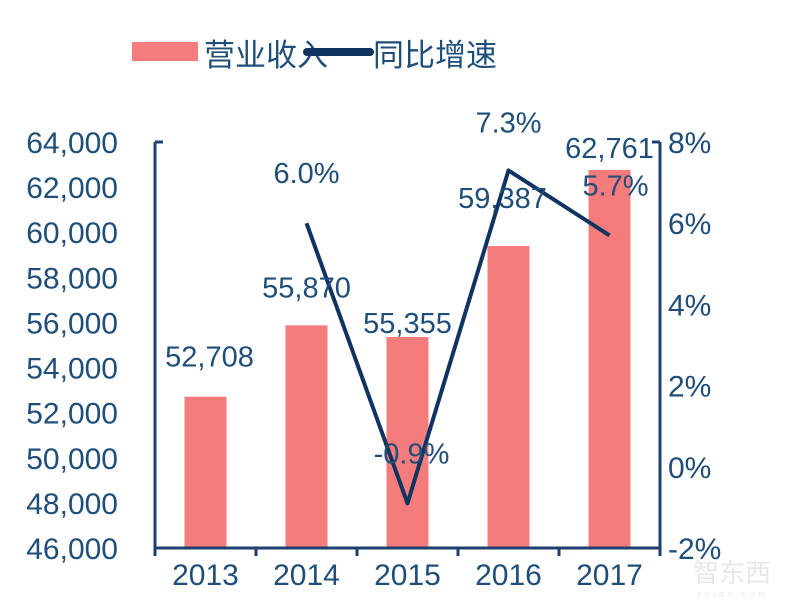  I want to click on x-tick-label: 2015, so click(407, 575).